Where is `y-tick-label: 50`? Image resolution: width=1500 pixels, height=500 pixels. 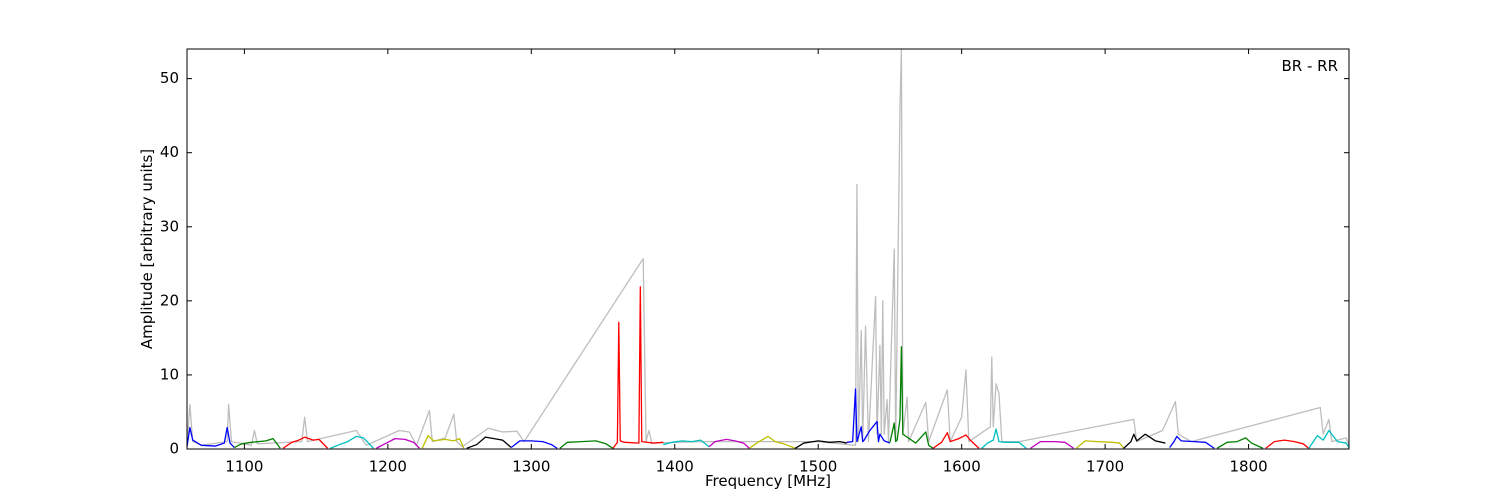 y-tick-label: 50 is located at coordinates (169, 78).